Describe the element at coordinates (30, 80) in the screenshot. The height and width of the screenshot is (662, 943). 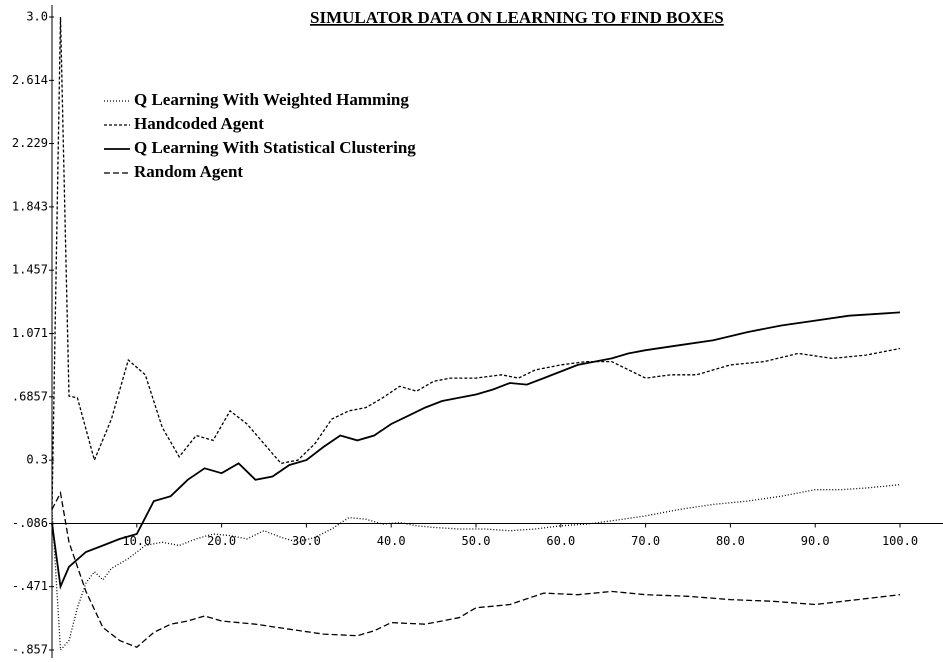
I see `y-tick-label: 2.614` at that location.